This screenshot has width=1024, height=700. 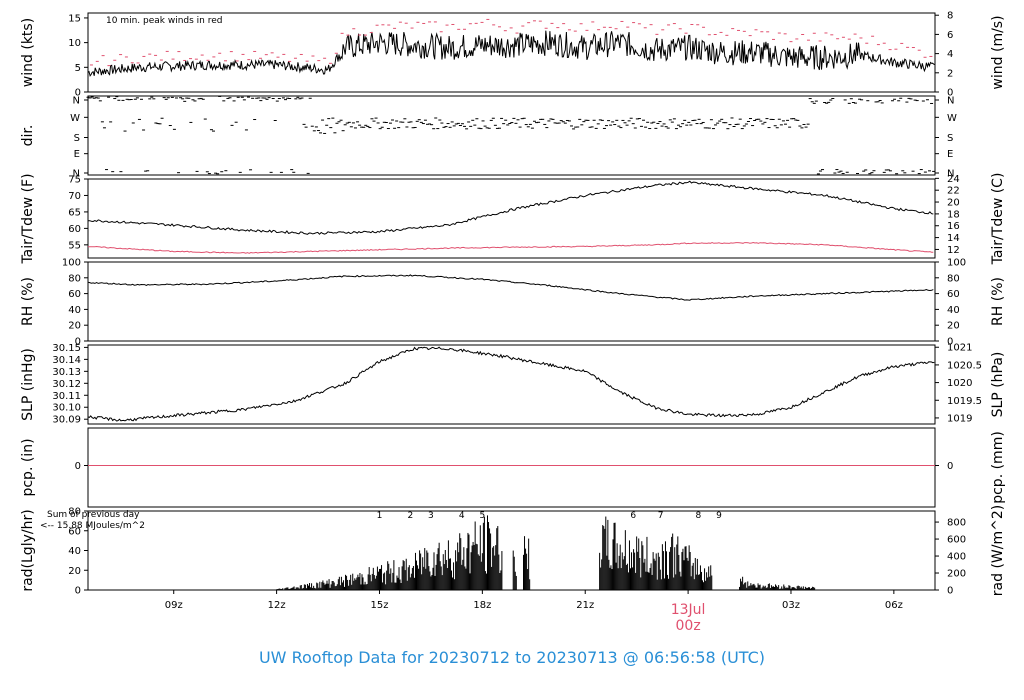 What do you see at coordinates (950, 154) in the screenshot?
I see `y-tick-label-right: E` at bounding box center [950, 154].